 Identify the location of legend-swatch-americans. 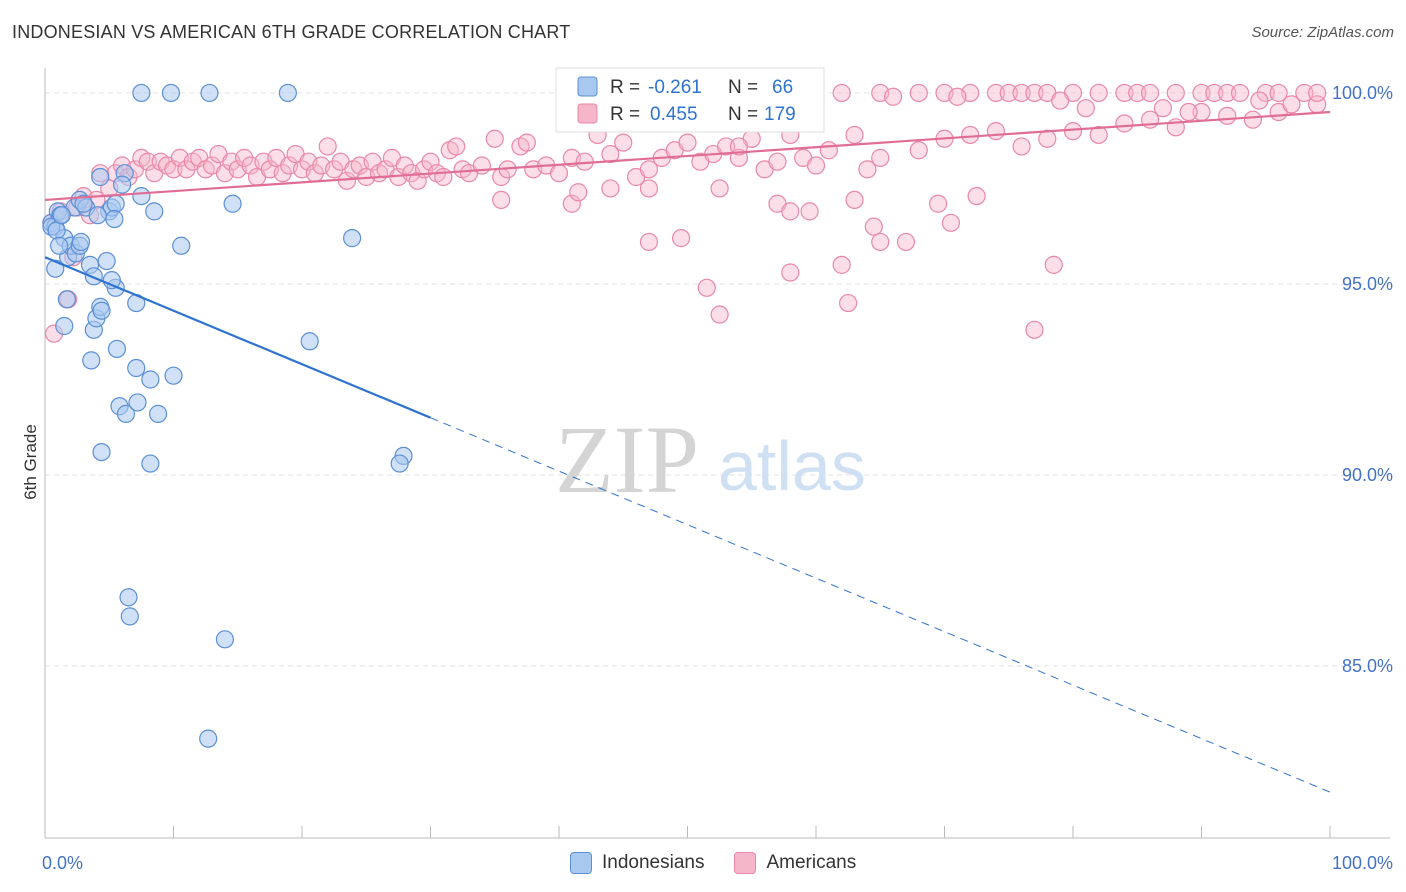
(587, 113).